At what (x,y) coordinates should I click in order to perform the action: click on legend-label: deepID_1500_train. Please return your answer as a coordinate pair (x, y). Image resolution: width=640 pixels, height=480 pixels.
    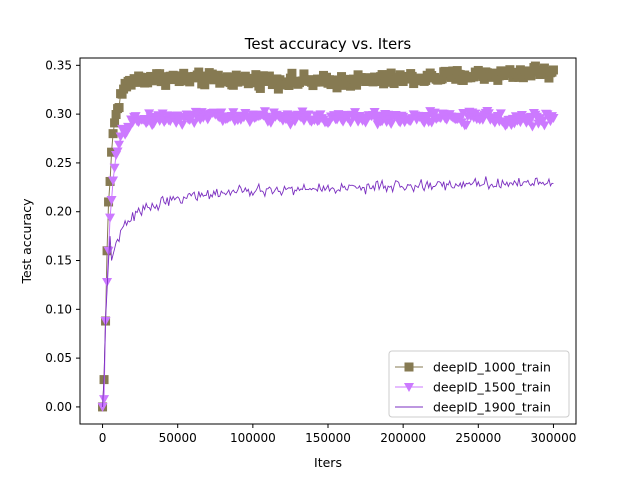
    Looking at the image, I should click on (492, 387).